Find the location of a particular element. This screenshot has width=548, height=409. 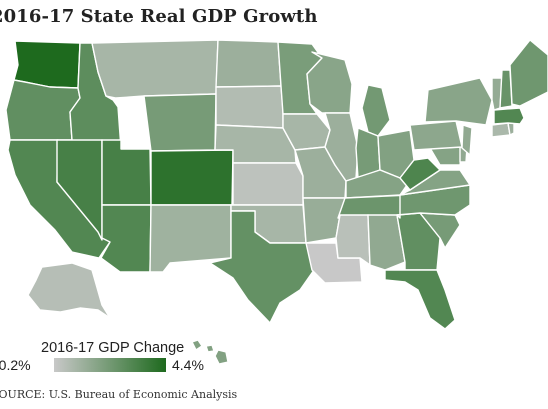

state-ks is located at coordinates (268, 184).